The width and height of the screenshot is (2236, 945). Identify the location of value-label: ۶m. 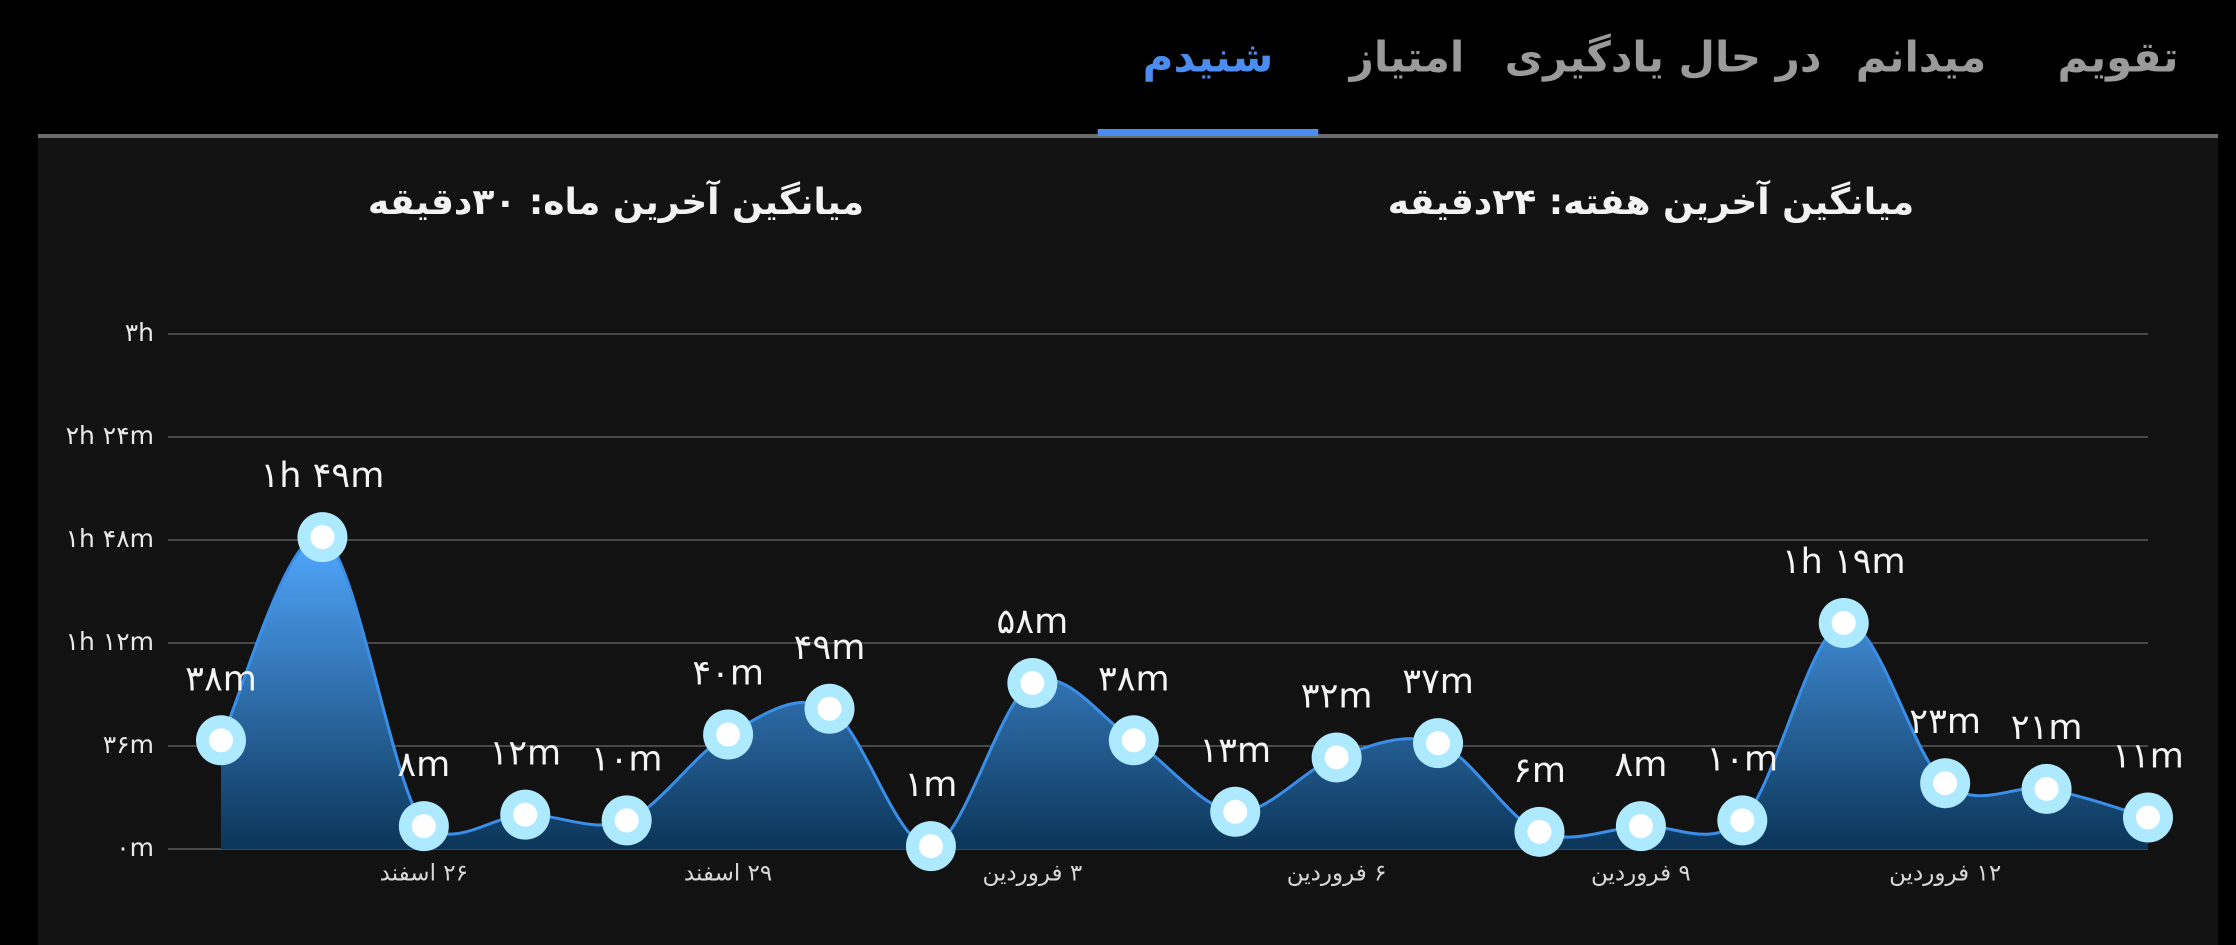
(1539, 771).